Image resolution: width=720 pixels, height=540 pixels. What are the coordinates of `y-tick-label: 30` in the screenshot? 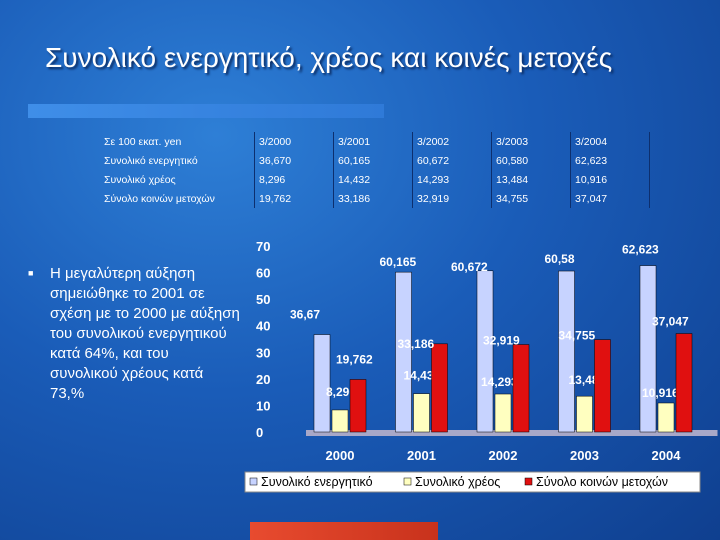 It's located at (263, 352).